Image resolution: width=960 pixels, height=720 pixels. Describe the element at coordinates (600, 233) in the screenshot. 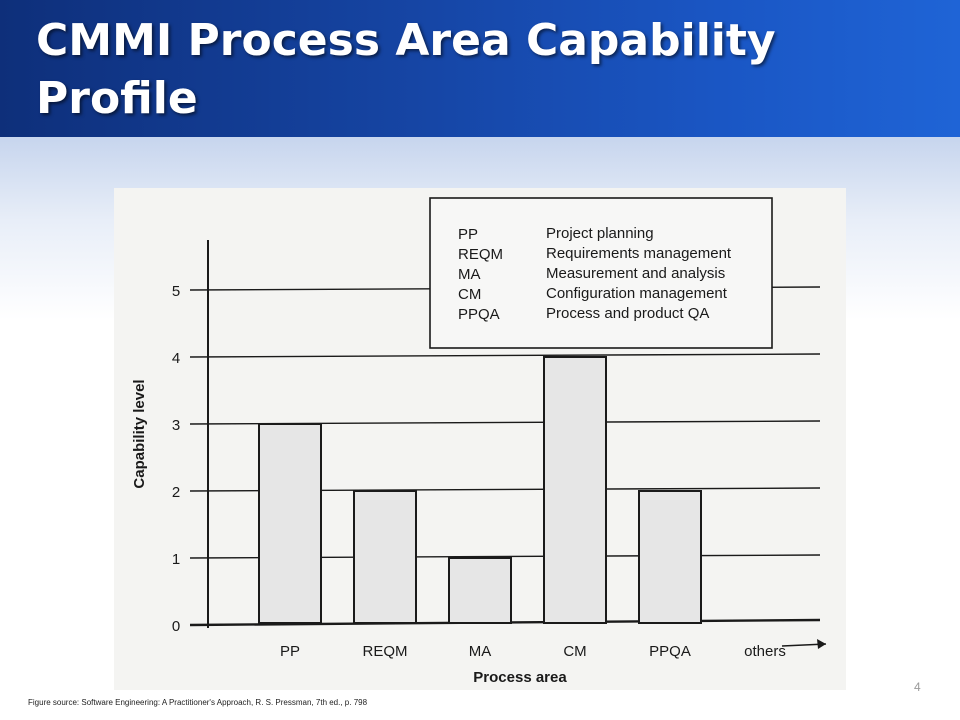

I see `legend-name: Project planning` at that location.